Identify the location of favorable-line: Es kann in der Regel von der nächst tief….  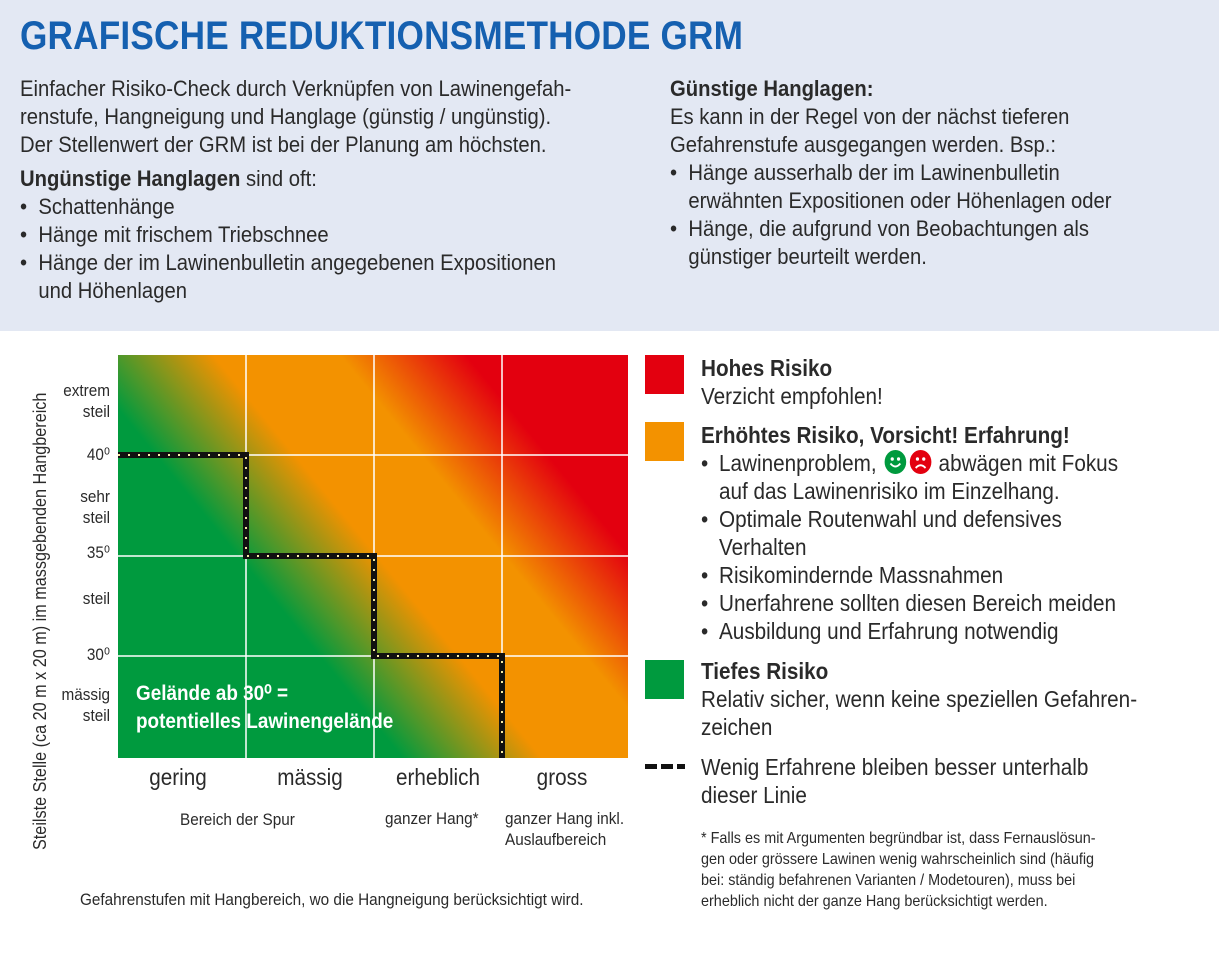
(870, 116).